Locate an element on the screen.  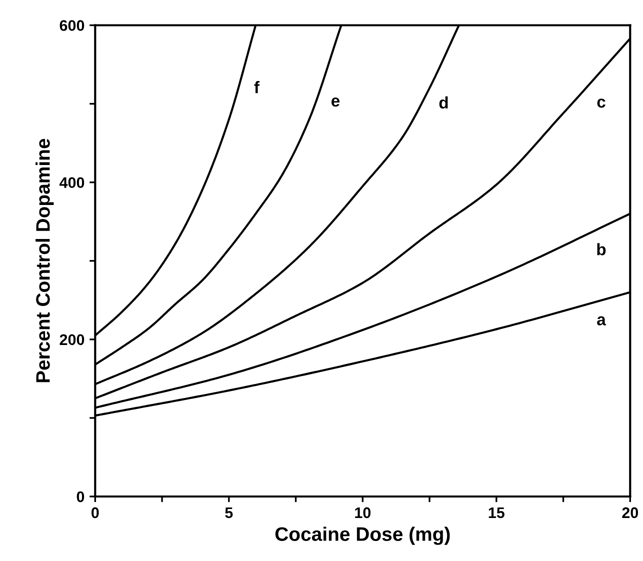
y-tick-label: 200 is located at coordinates (72, 340).